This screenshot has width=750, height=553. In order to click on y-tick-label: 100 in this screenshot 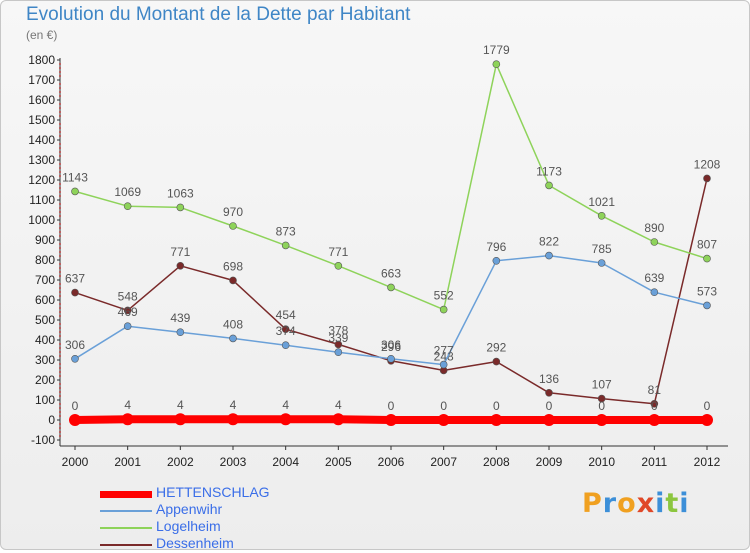, I will do `click(45, 400)`.